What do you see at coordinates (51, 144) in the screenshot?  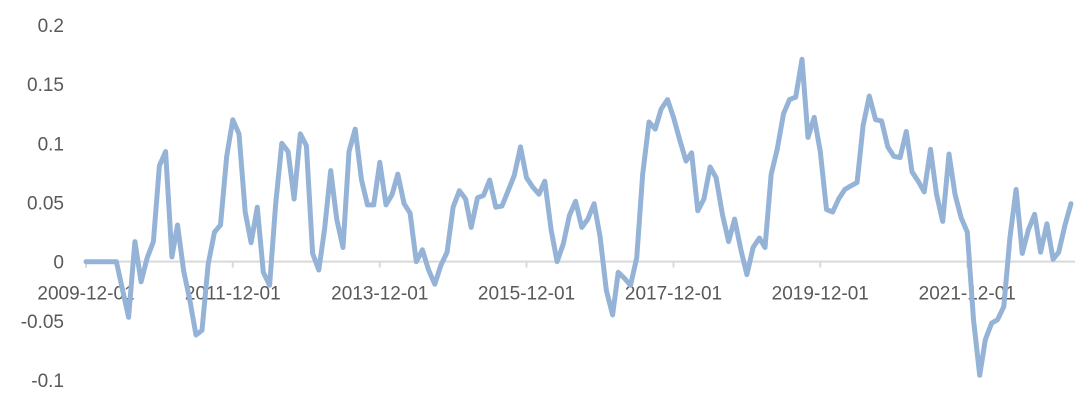 I see `y-tick-label: 0.1` at bounding box center [51, 144].